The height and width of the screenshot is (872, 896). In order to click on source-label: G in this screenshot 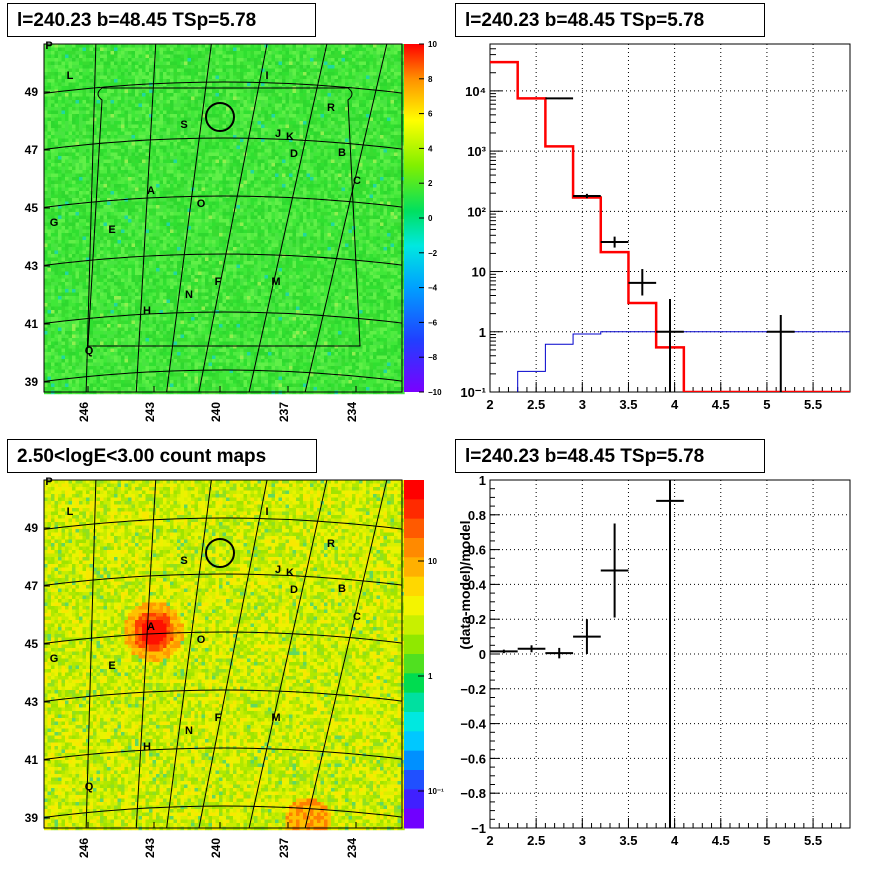, I will do `click(54, 223)`.